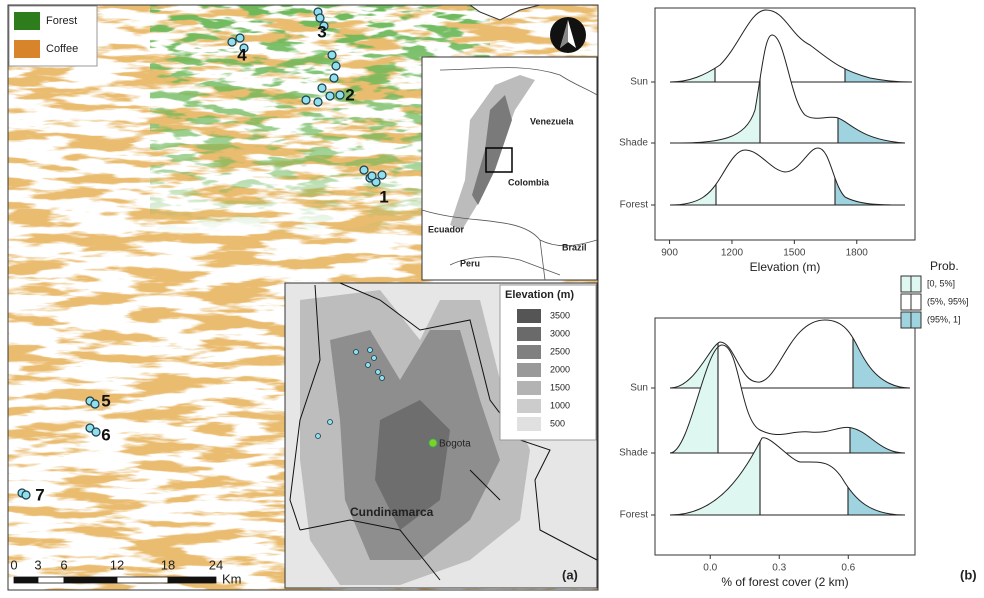 Image resolution: width=984 pixels, height=598 pixels. What do you see at coordinates (557, 423) in the screenshot?
I see `elevation-label: 500` at bounding box center [557, 423].